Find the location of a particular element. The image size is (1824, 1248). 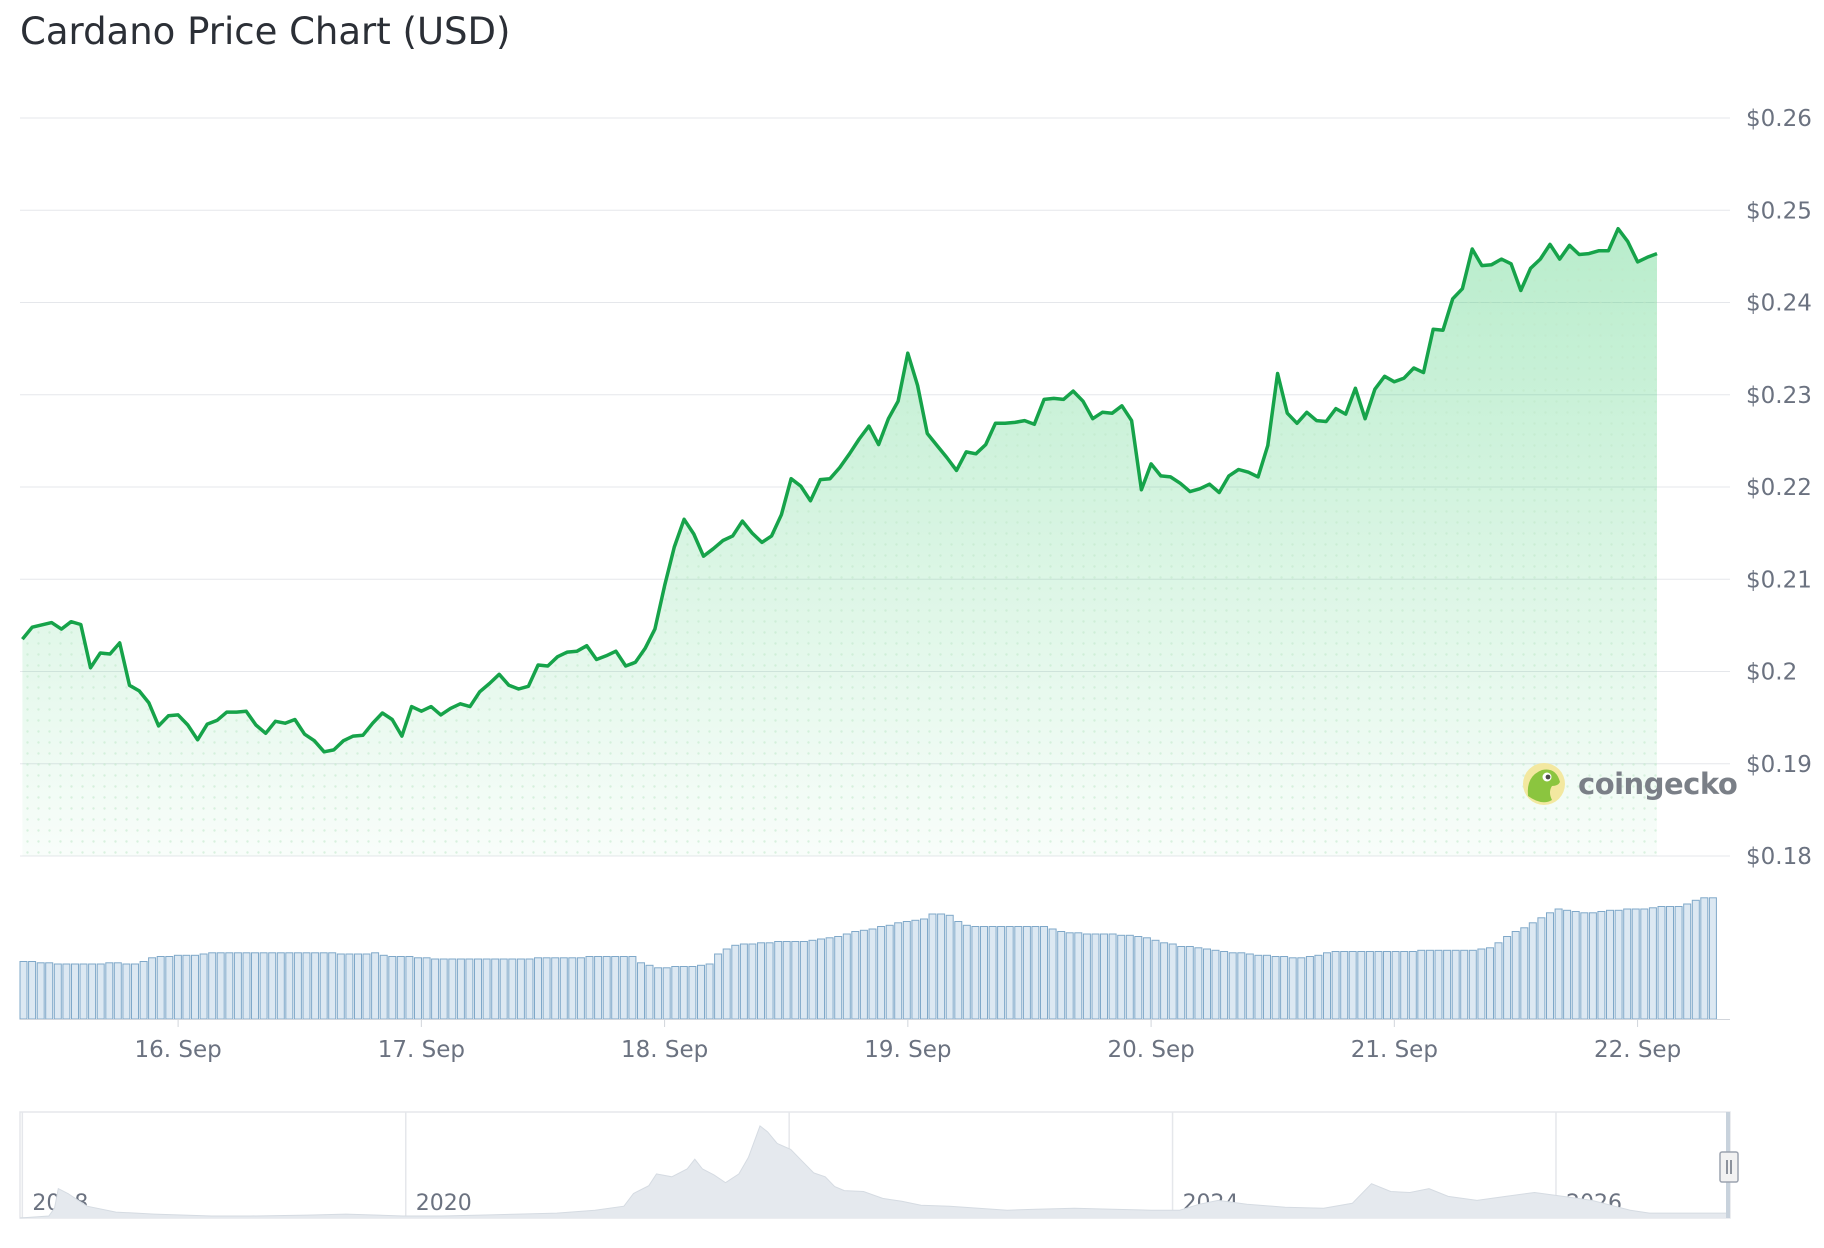

logo-text: coingecko is located at coordinates (1658, 784).